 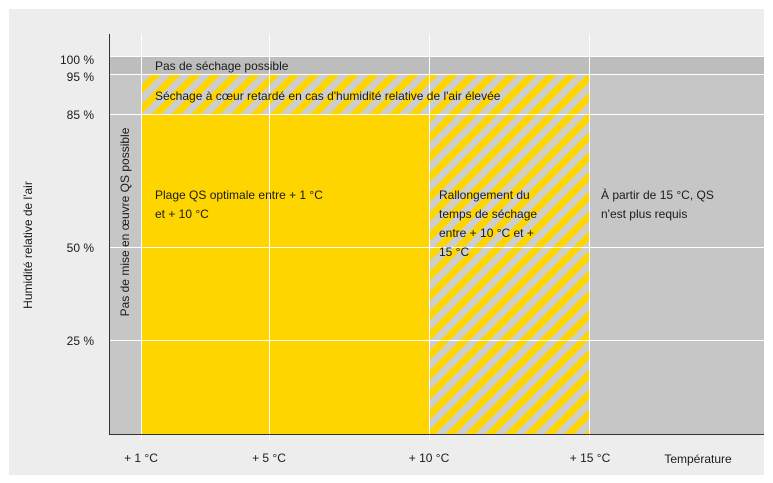 I want to click on zone-core-drying, so click(x=365, y=94).